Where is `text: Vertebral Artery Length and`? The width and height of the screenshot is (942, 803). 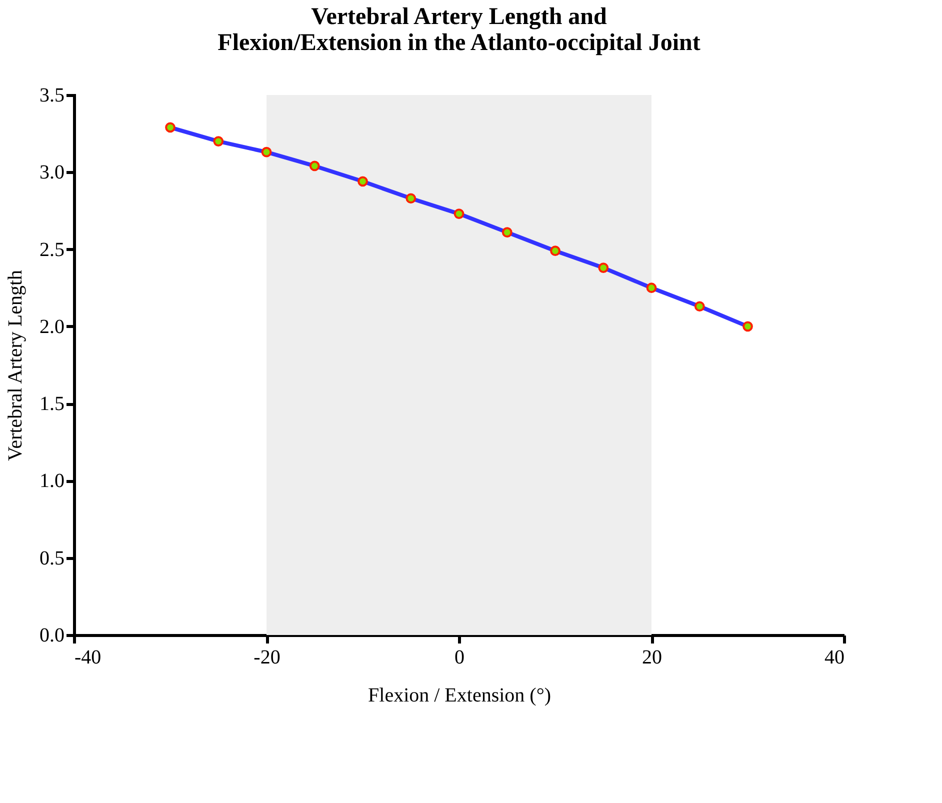
text: Vertebral Artery Length and is located at coordinates (459, 17).